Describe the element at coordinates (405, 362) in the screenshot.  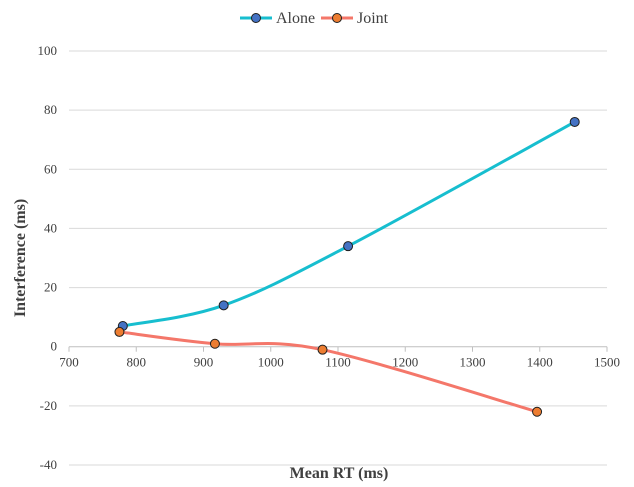
I see `x-tick-label: 1200` at that location.